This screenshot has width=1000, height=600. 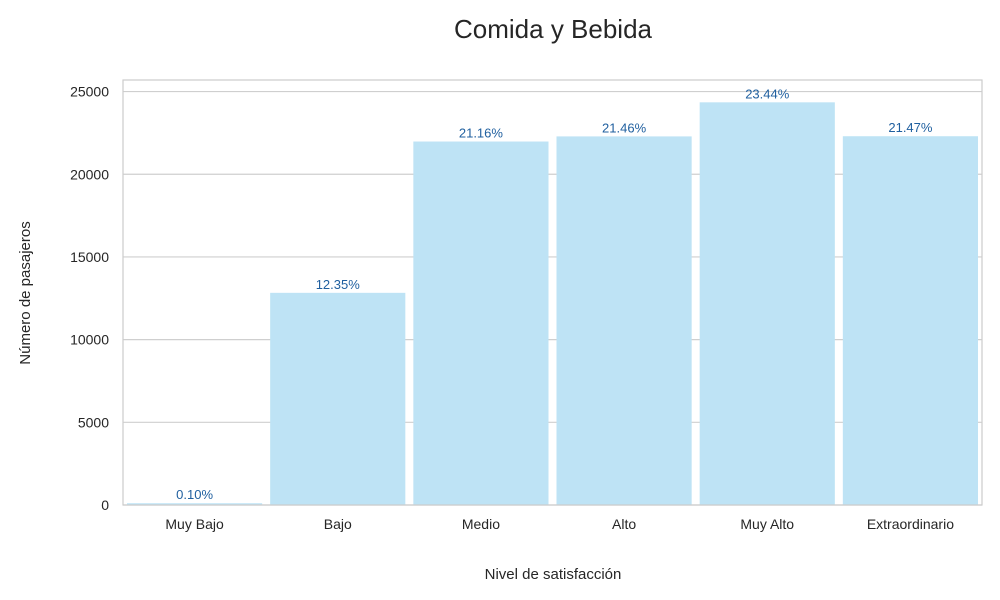 I want to click on y-tick-label: 0, so click(x=105, y=505).